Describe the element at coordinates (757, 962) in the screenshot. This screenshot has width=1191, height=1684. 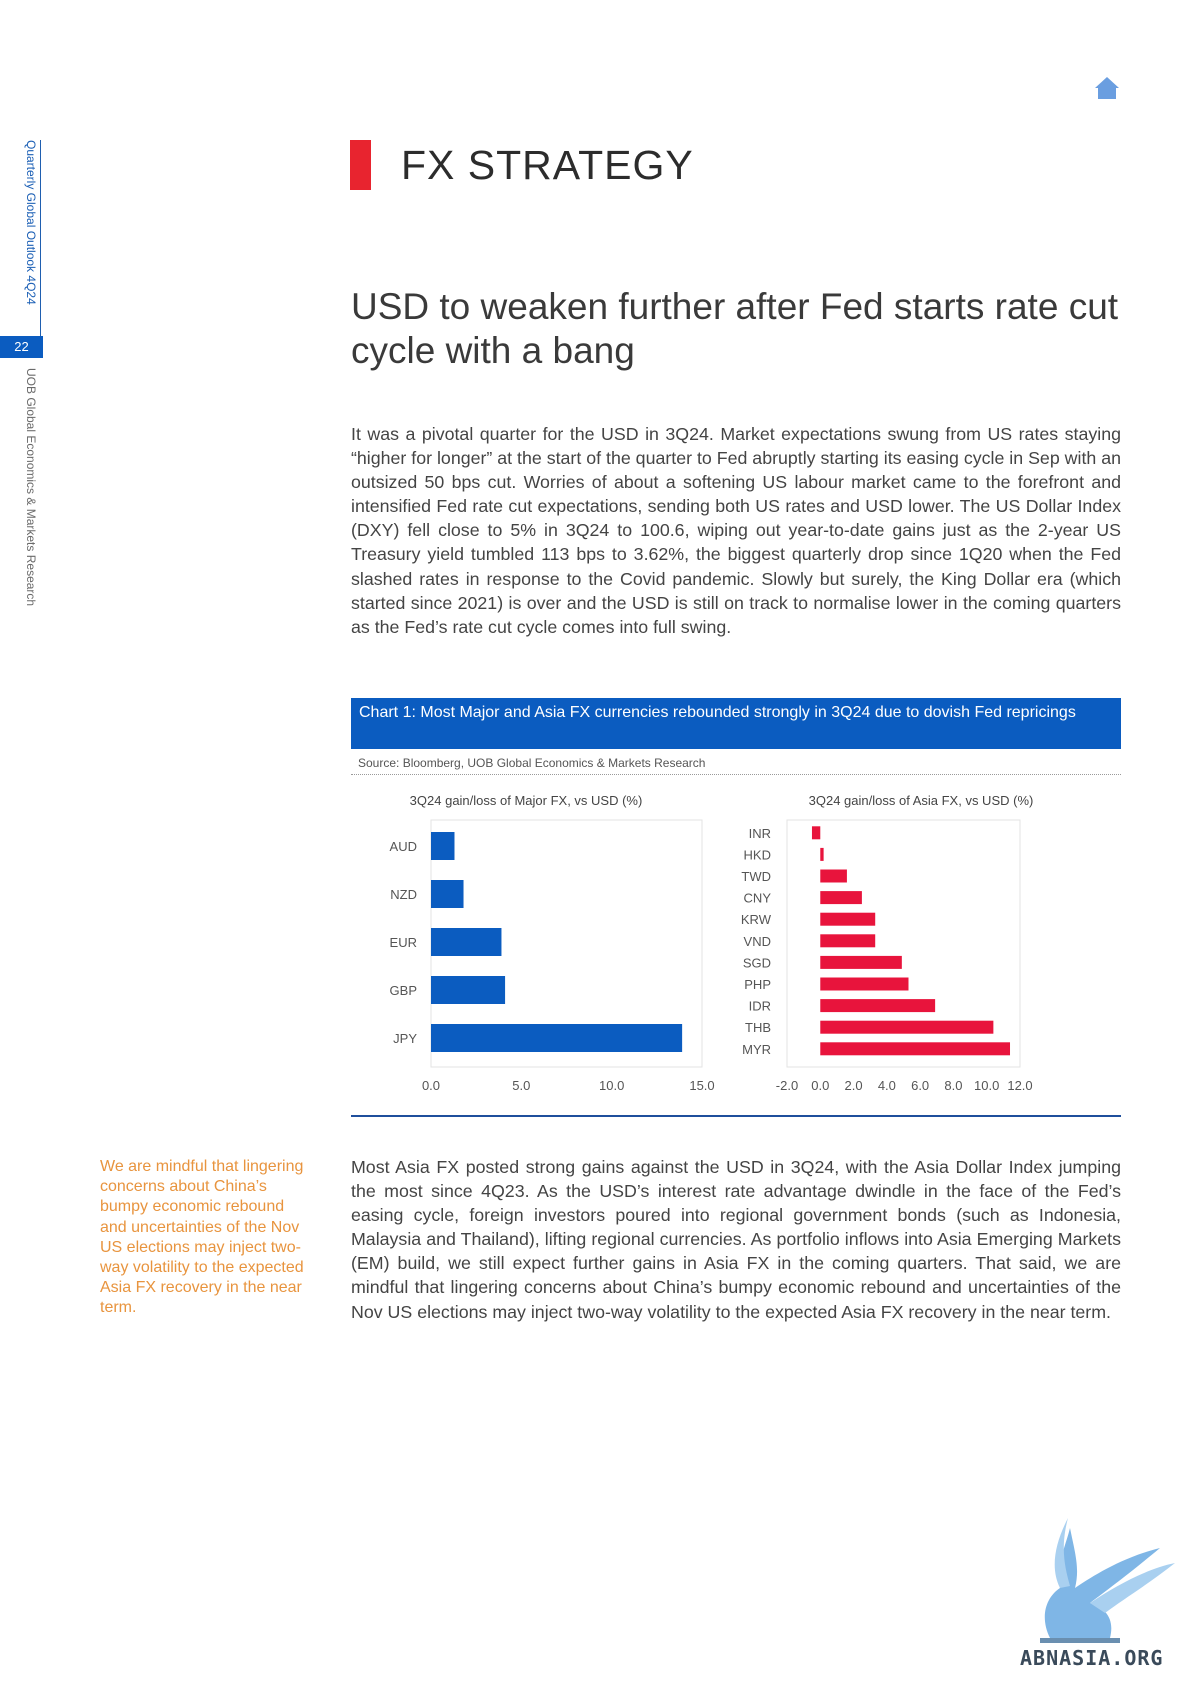
I see `category-label: SGD` at that location.